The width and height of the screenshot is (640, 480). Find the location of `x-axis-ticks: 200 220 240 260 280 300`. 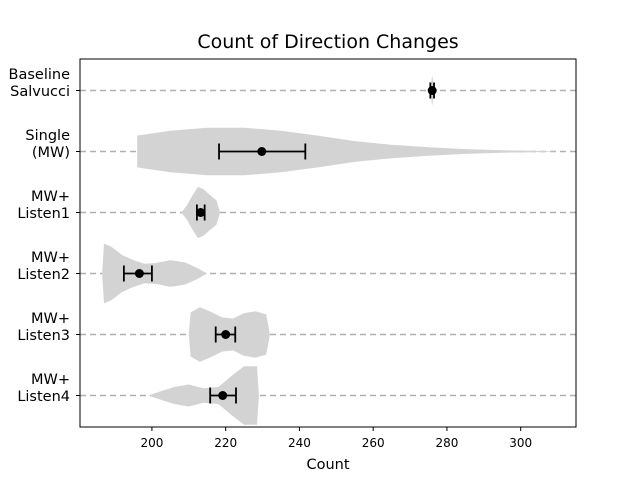

x-axis-ticks: 200 220 240 260 280 300 is located at coordinates (336, 438).